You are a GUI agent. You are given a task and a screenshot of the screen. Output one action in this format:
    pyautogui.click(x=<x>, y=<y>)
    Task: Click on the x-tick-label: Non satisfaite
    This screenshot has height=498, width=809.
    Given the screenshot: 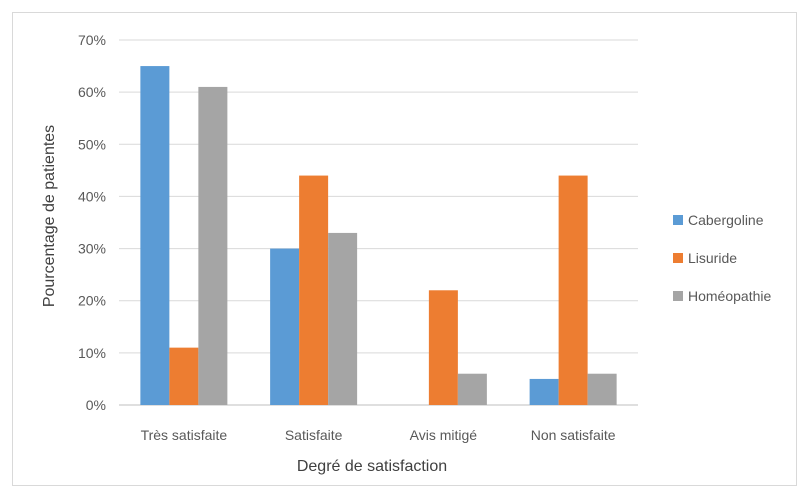 What is the action you would take?
    pyautogui.click(x=573, y=435)
    